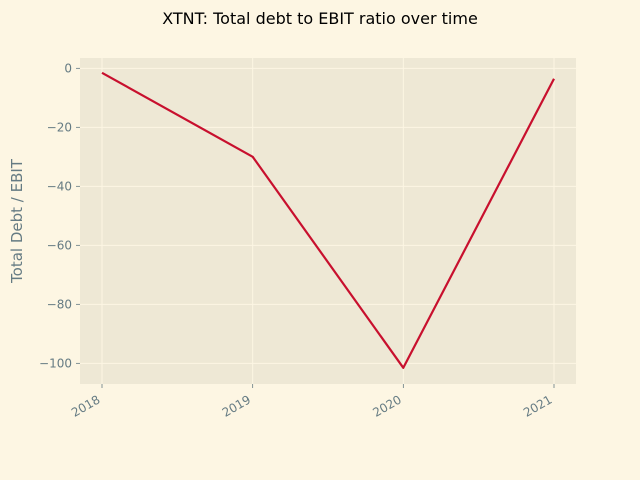 The width and height of the screenshot is (640, 480). Describe the element at coordinates (59, 304) in the screenshot. I see `y-tick-label: −80` at that location.